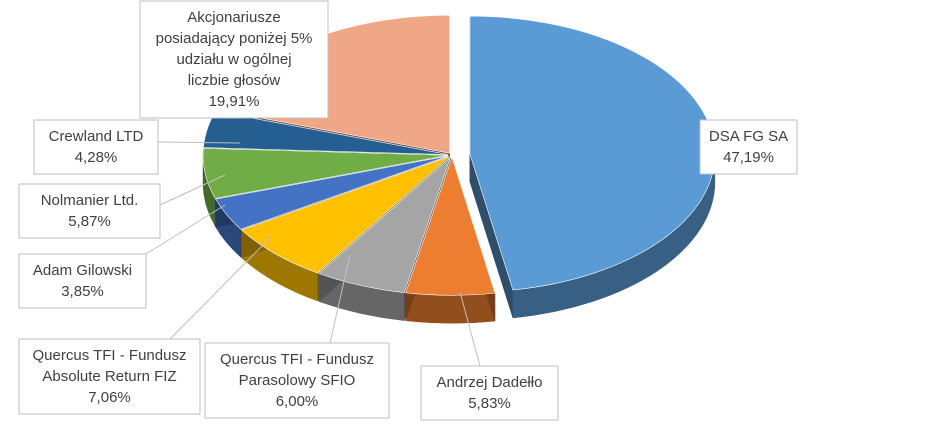 This screenshot has width=945, height=439. What do you see at coordinates (748, 136) in the screenshot?
I see `slice-name-label: DSA FG SA` at bounding box center [748, 136].